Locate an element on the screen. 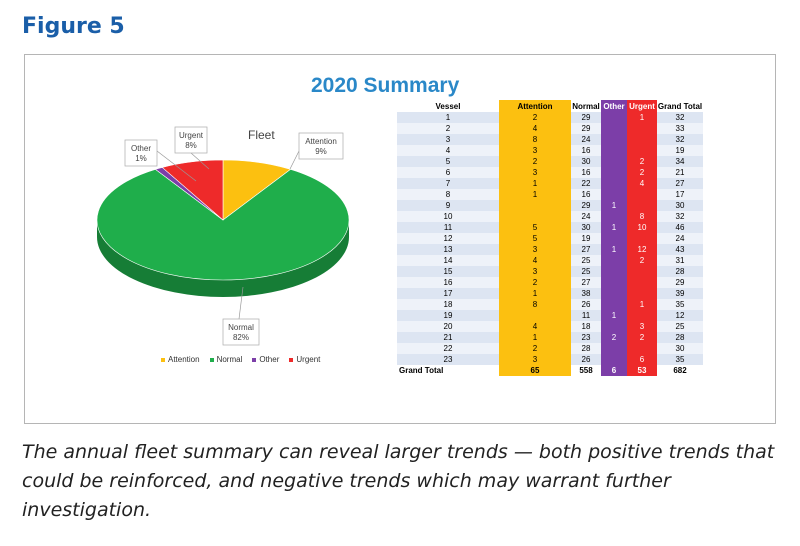 The image size is (800, 546). callout-pct-normal: 82% is located at coordinates (241, 337).